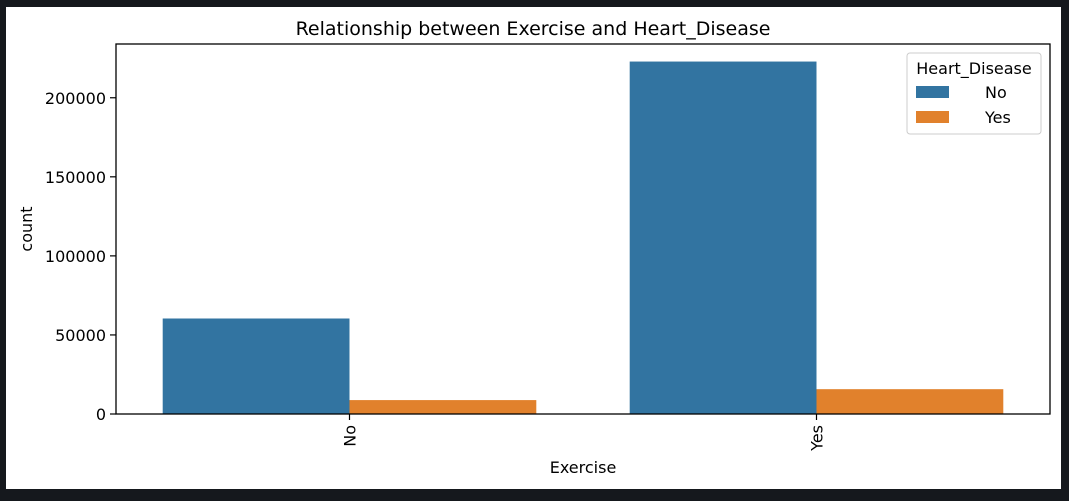 The height and width of the screenshot is (501, 1069). Describe the element at coordinates (584, 433) in the screenshot. I see `x-axis-ticks: No Yes` at that location.